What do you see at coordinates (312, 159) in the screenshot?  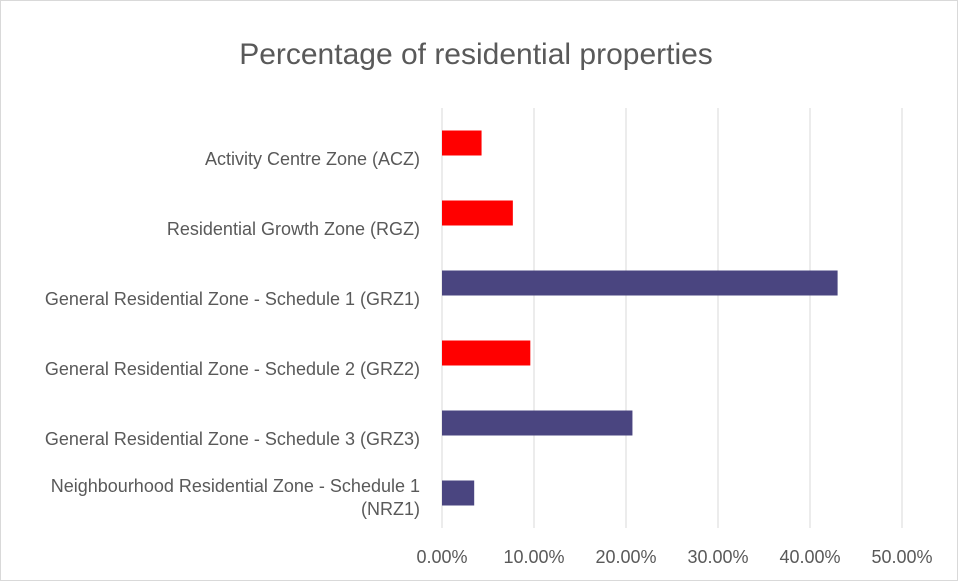 I see `y-tick-label: Activity Centre Zone (ACZ)` at bounding box center [312, 159].